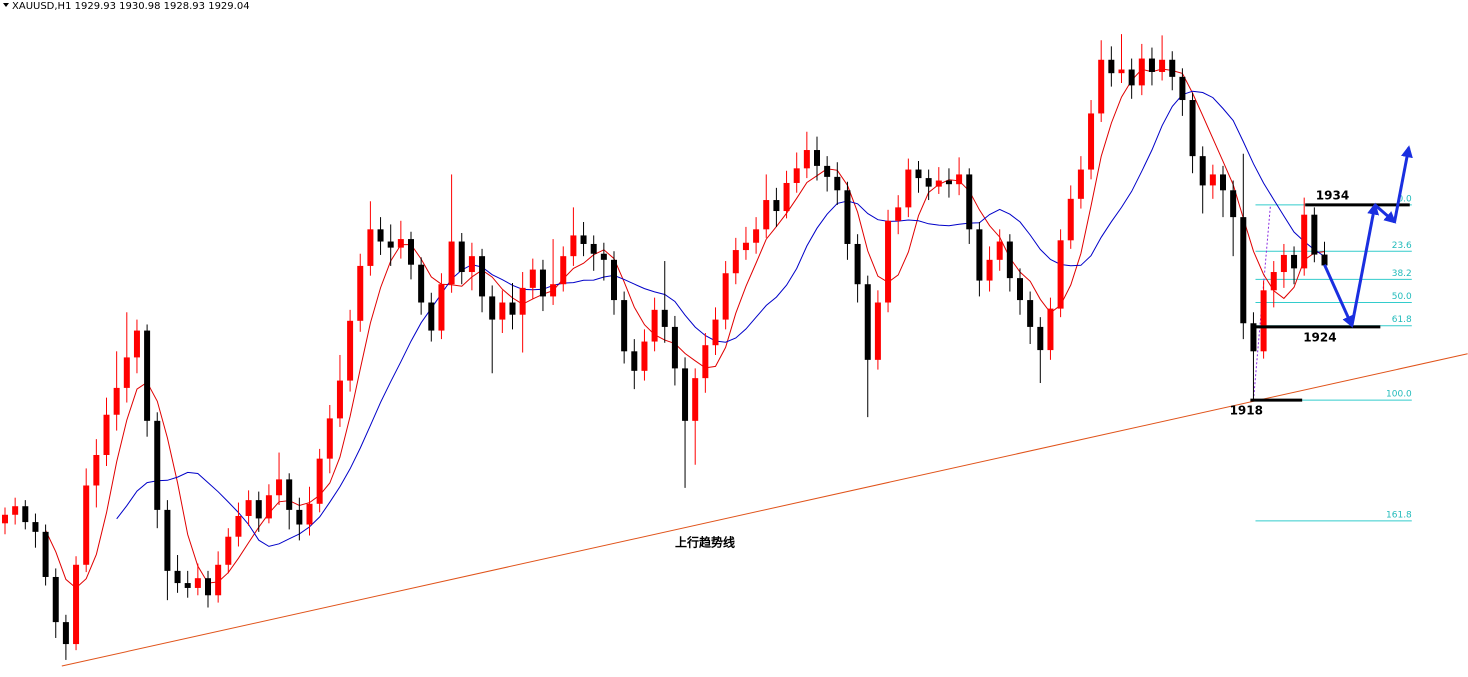 The width and height of the screenshot is (1468, 677). Describe the element at coordinates (1402, 274) in the screenshot. I see `fib-label: 38.2` at that location.